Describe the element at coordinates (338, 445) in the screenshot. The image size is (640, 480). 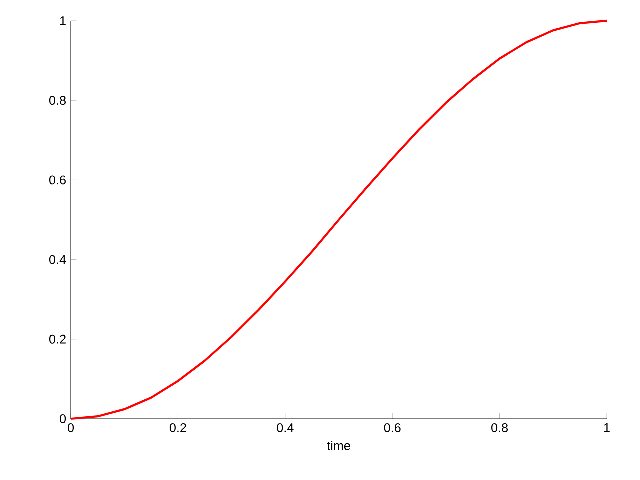
I see `x-axis-title: time` at that location.